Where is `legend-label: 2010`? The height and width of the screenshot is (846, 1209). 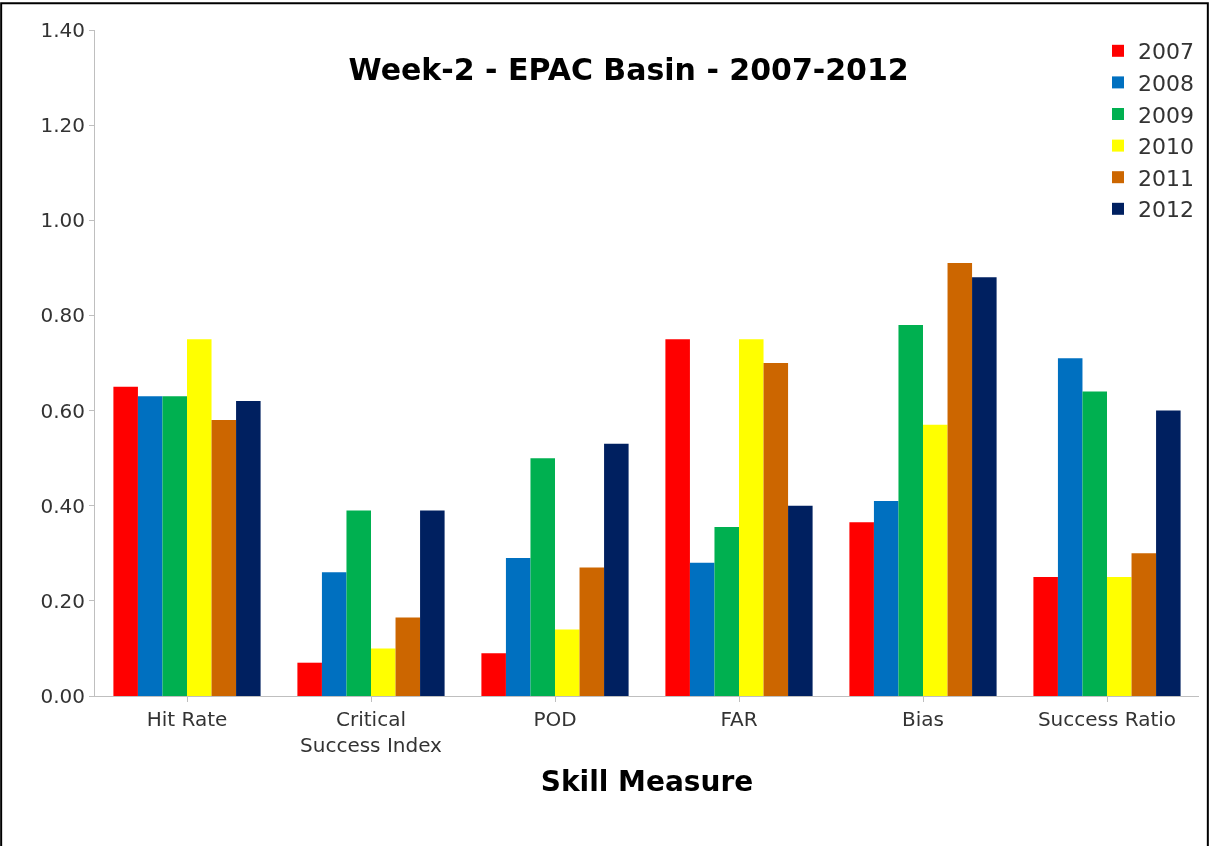
legend-label: 2010 is located at coordinates (1166, 147).